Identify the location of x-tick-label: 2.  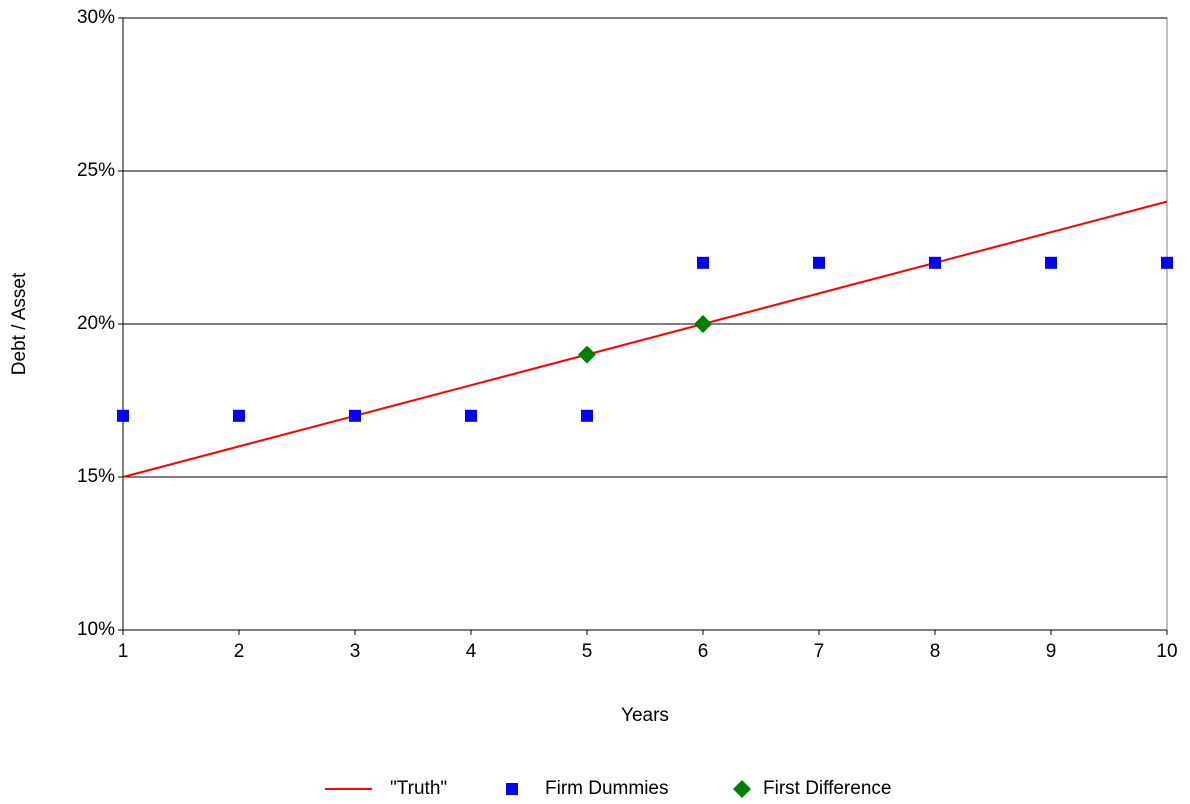
(239, 651).